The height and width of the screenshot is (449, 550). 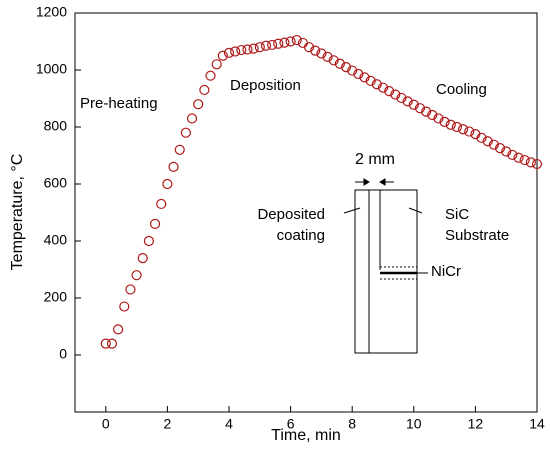 What do you see at coordinates (291, 214) in the screenshot?
I see `inset-label: Deposited` at bounding box center [291, 214].